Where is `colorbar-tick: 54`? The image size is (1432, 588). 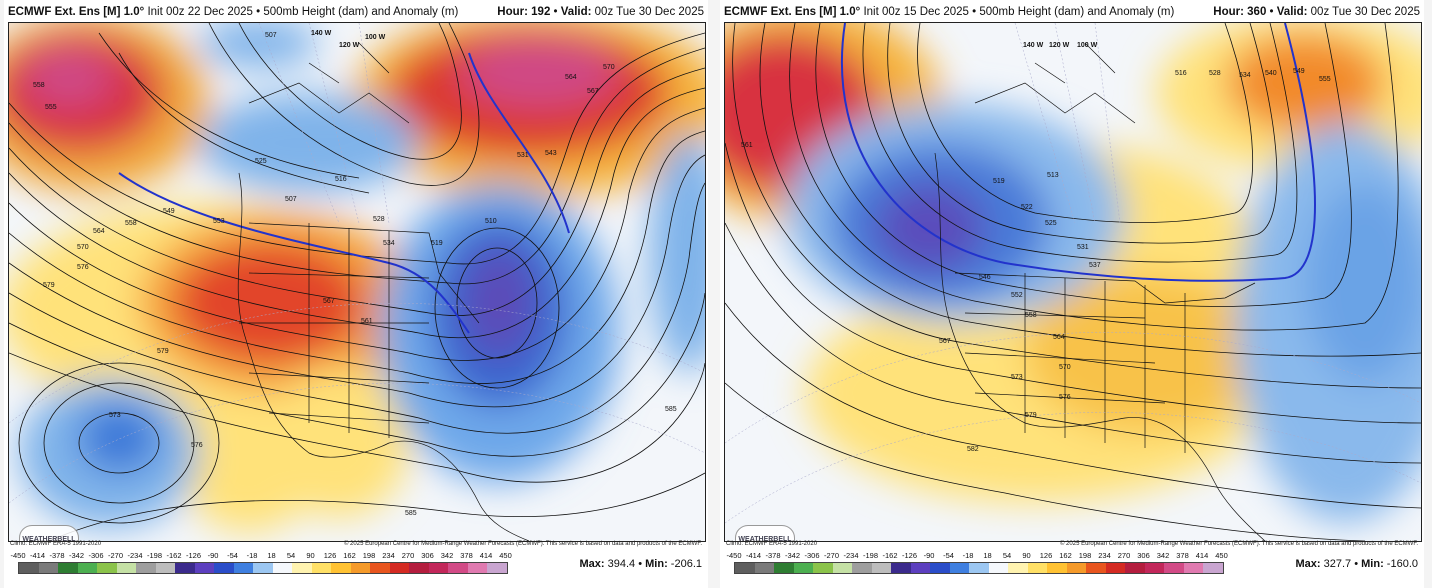 colorbar-tick: 54 is located at coordinates (291, 555).